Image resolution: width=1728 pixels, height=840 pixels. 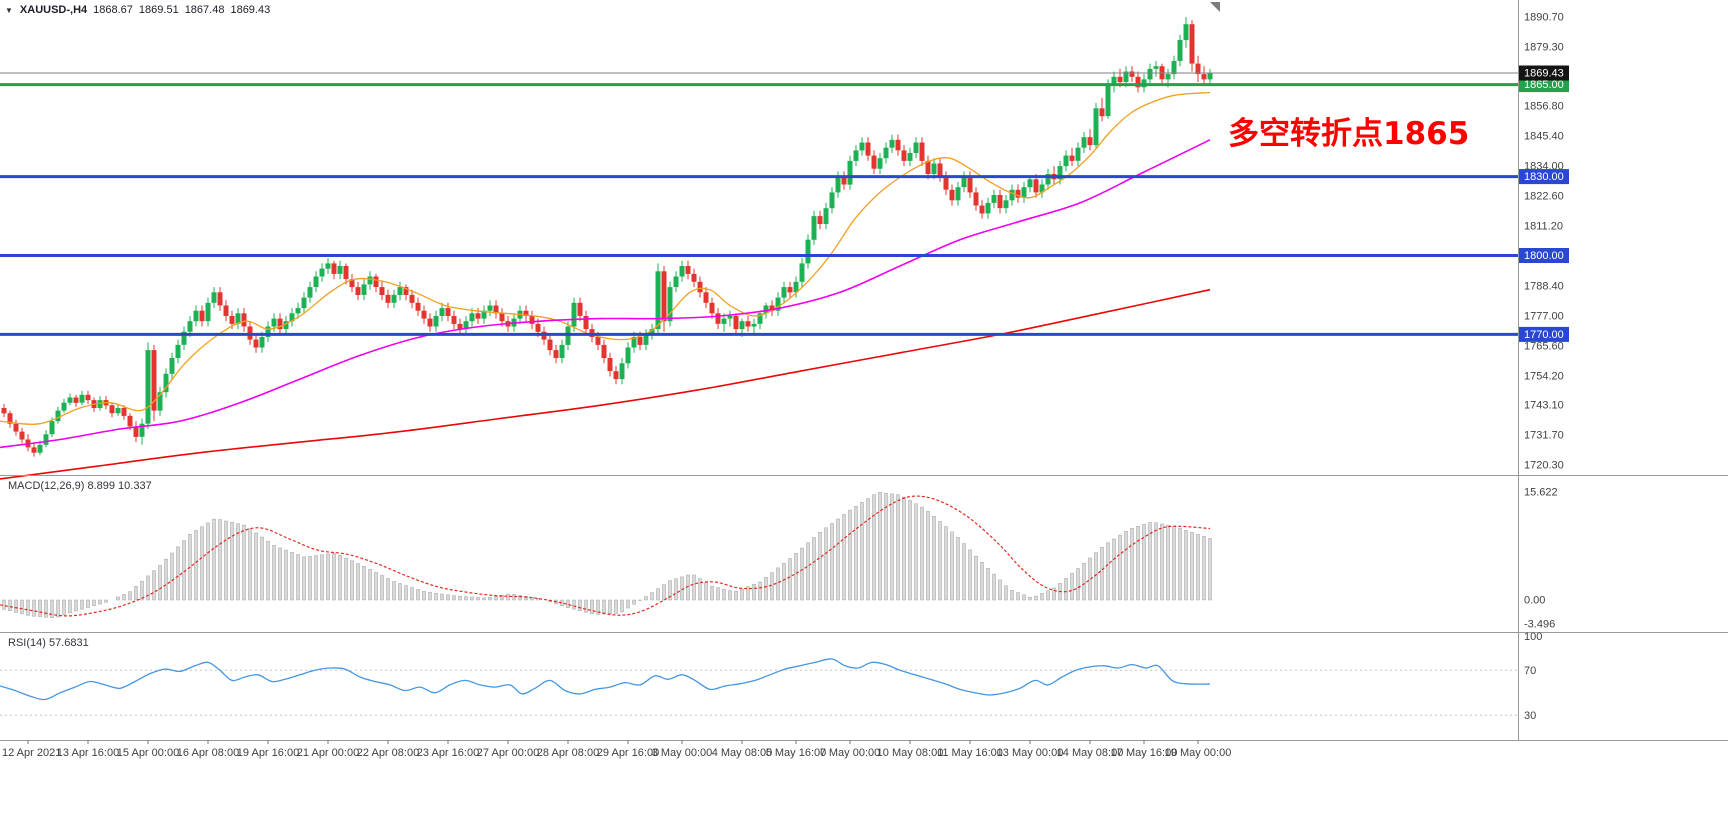 What do you see at coordinates (1215, 7) in the screenshot?
I see `chart-shift-marker-icon` at bounding box center [1215, 7].